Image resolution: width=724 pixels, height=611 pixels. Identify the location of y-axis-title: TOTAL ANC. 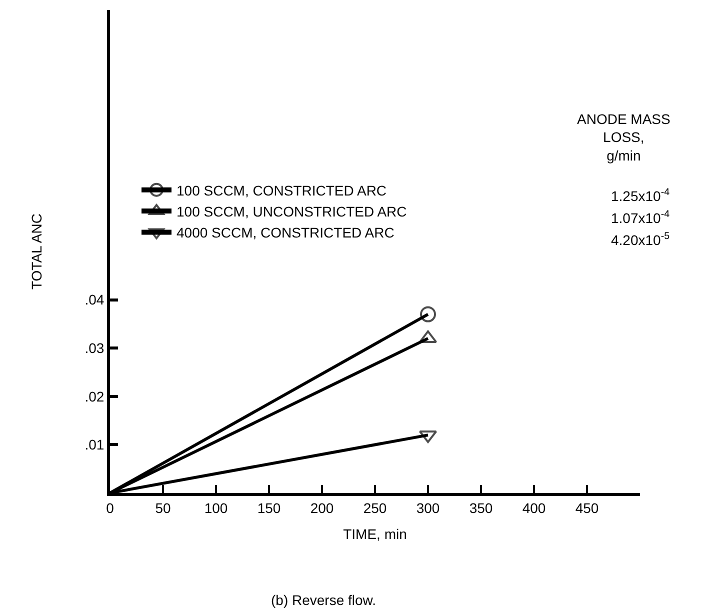
(36, 252).